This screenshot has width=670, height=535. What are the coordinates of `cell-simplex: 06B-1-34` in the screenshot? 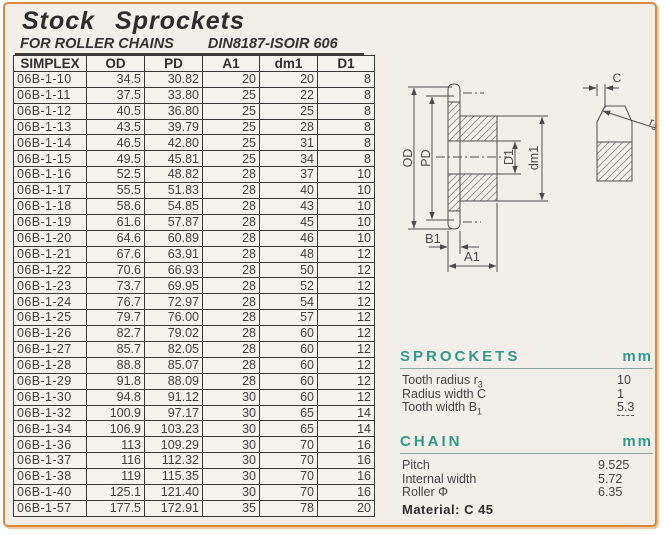 It's located at (50, 429).